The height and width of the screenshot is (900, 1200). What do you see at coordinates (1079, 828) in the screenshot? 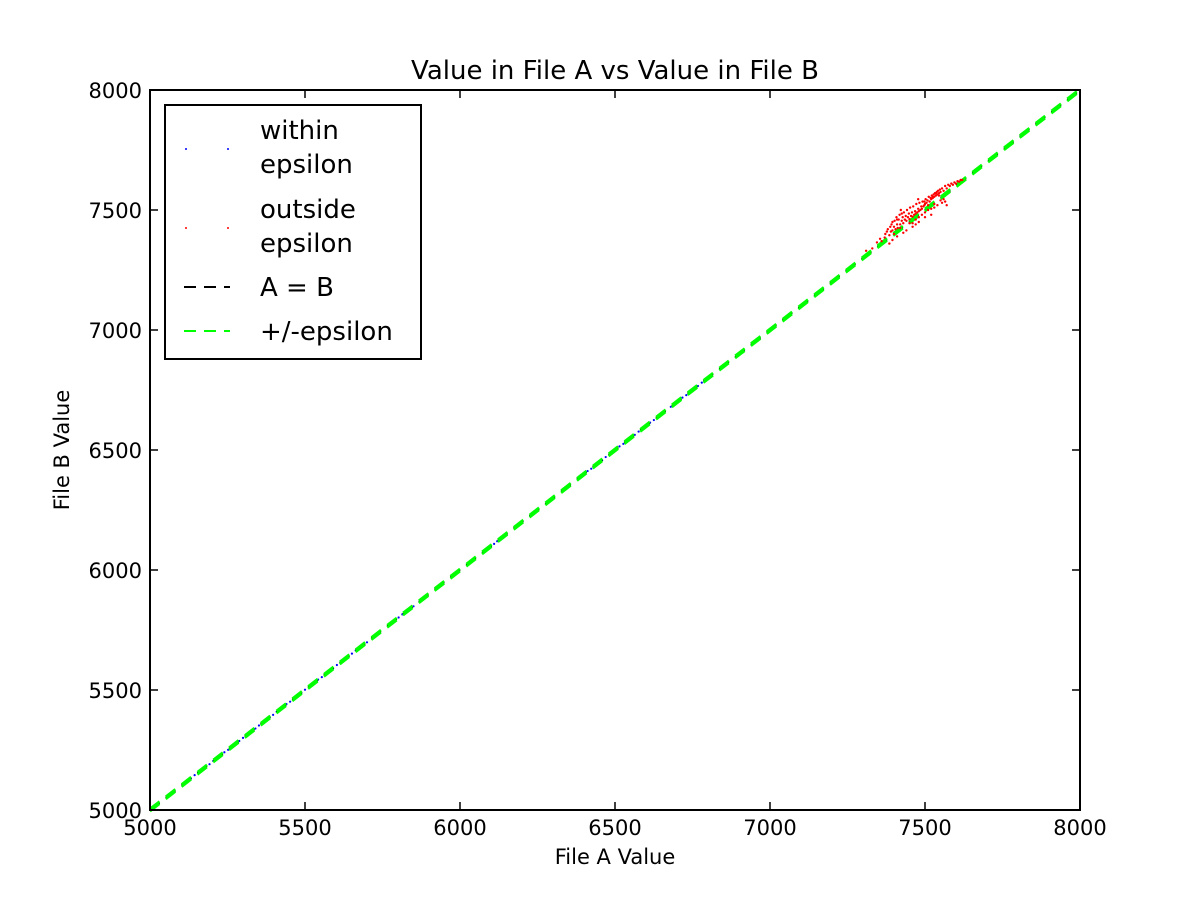
I see `x-tick-label: 8000` at bounding box center [1079, 828].